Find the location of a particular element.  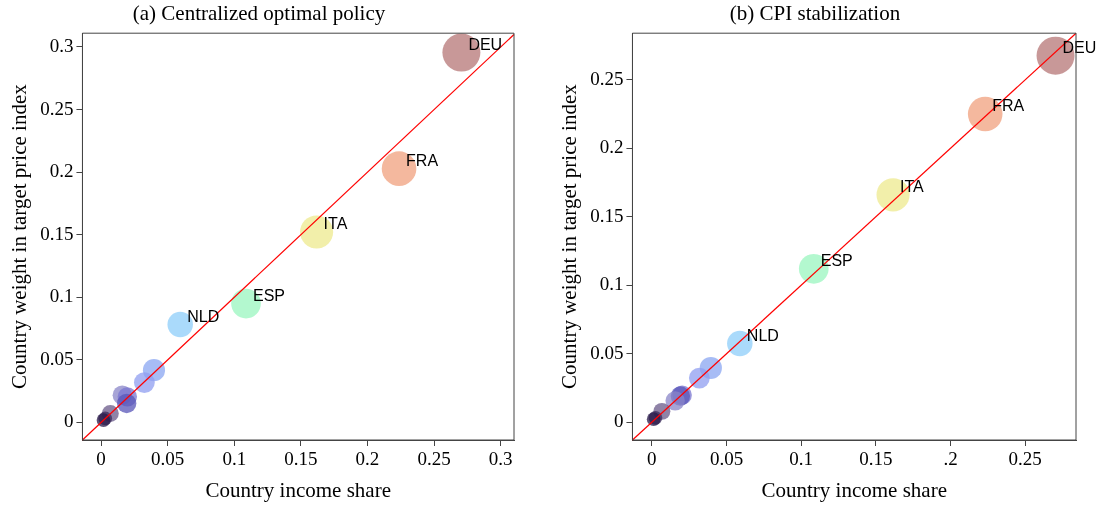

chart-title: (a) Centralized optimal policy is located at coordinates (259, 13).